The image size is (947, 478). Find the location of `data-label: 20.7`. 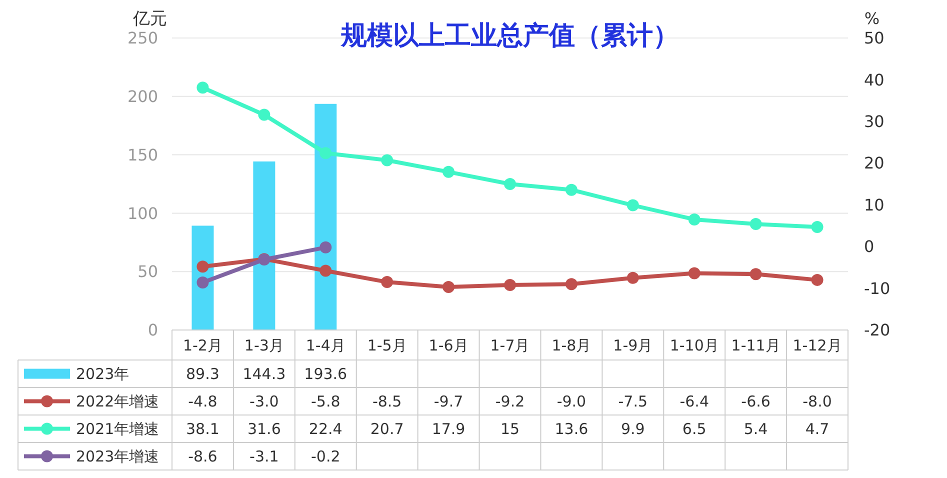

data-label: 20.7 is located at coordinates (387, 429).